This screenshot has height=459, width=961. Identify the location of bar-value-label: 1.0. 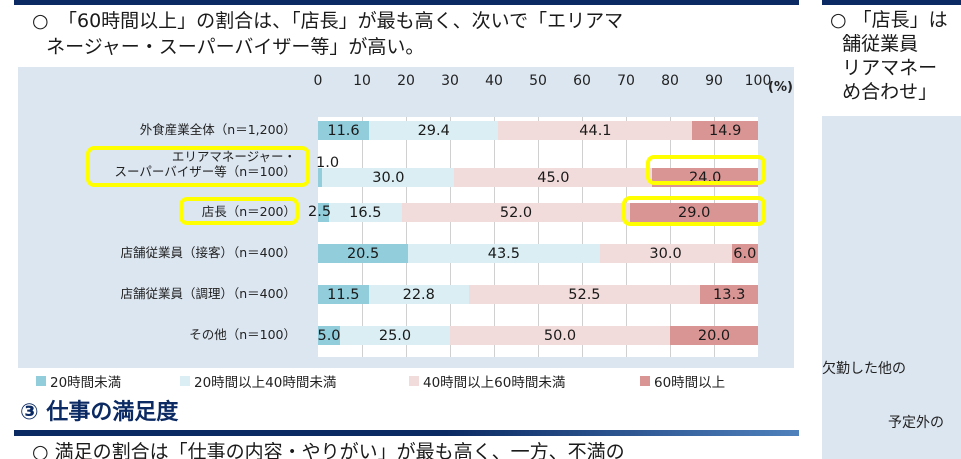
(328, 163).